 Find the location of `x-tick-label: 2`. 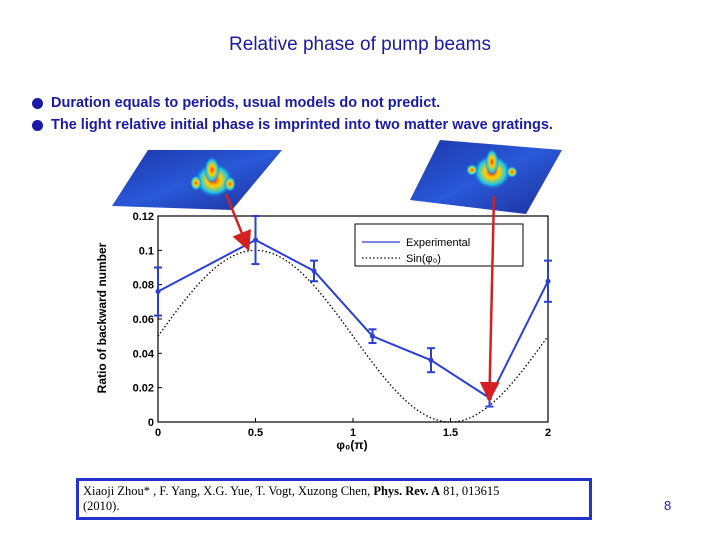

x-tick-label: 2 is located at coordinates (548, 433).